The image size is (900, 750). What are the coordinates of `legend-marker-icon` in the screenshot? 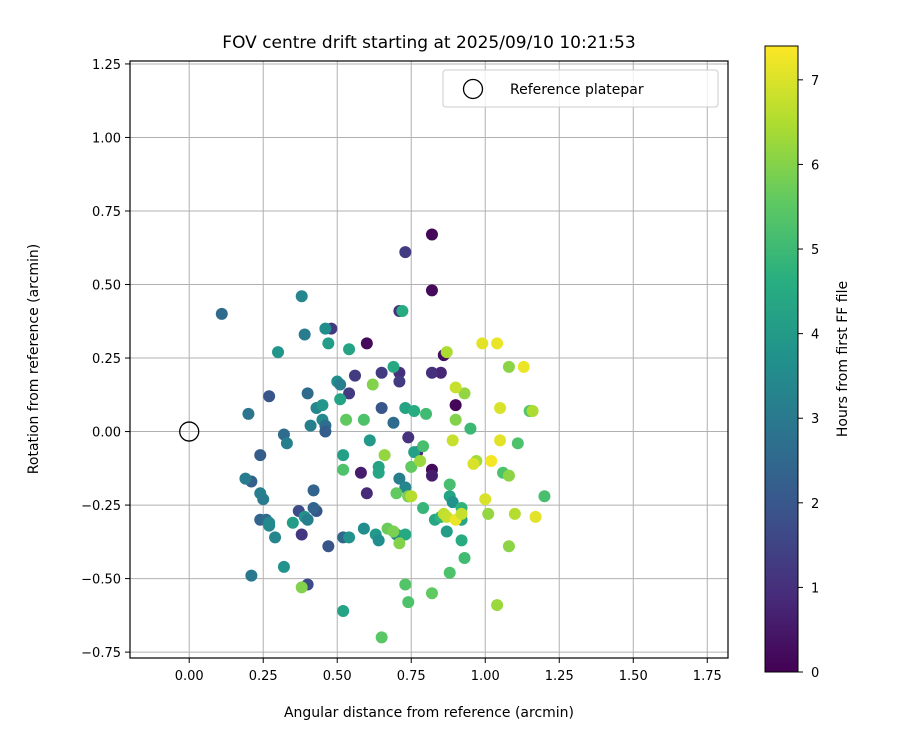 It's located at (473, 89).